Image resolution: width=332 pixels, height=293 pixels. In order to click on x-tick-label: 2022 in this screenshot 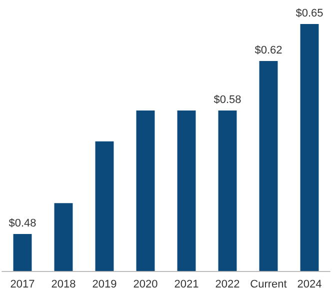, I will do `click(227, 284)`.